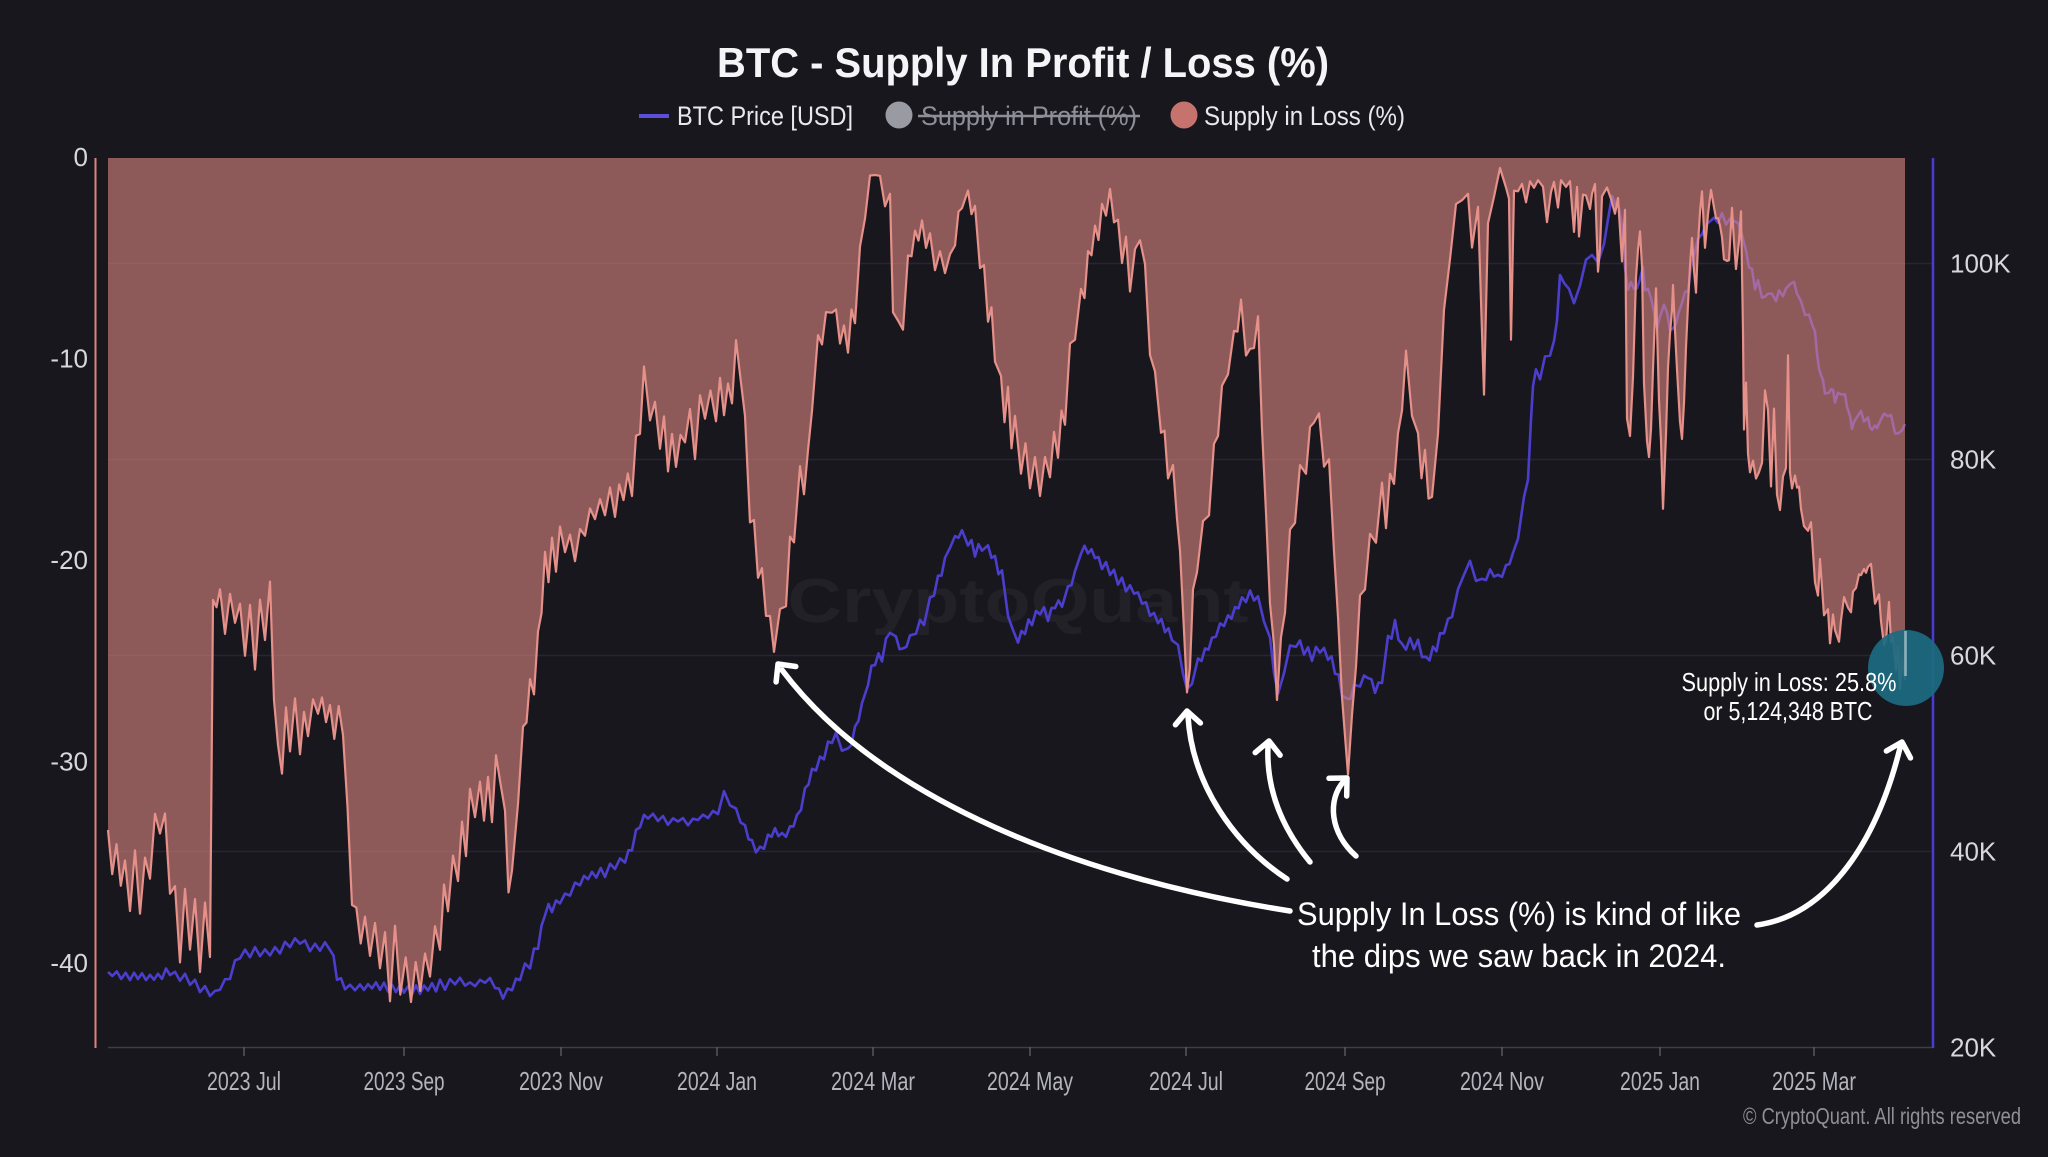 This screenshot has width=2048, height=1157. Describe the element at coordinates (69, 762) in the screenshot. I see `svg-text: -30` at that location.